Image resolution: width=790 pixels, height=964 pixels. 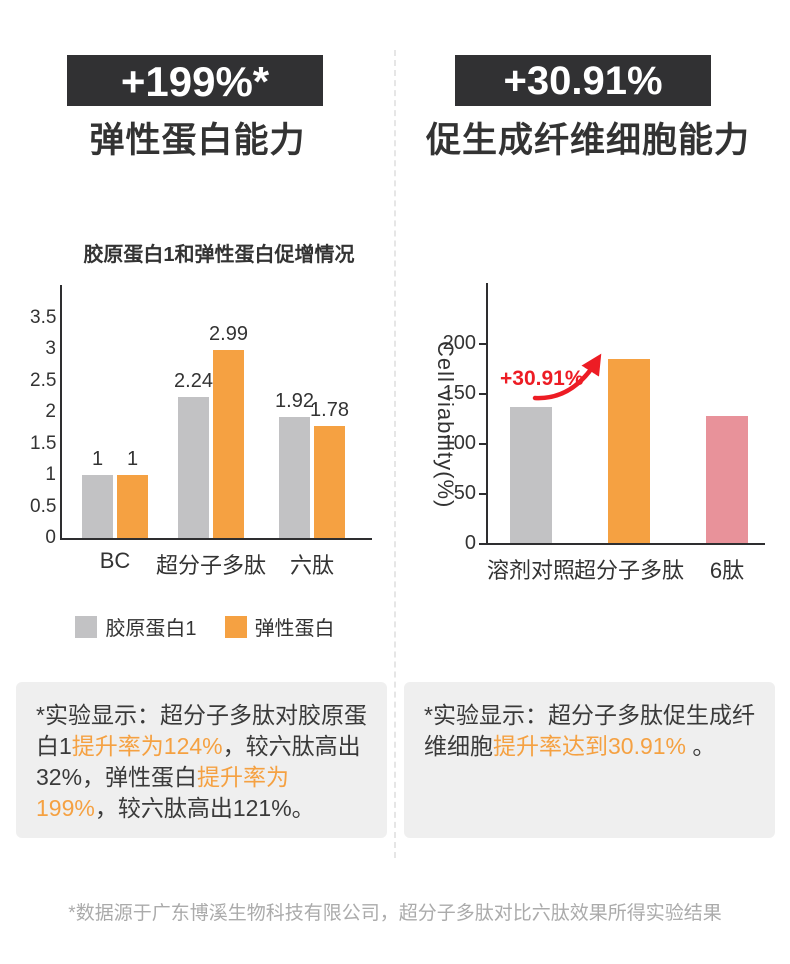 What do you see at coordinates (590, 746) in the screenshot?
I see `note-highlight: 提升率达到30.91%` at bounding box center [590, 746].